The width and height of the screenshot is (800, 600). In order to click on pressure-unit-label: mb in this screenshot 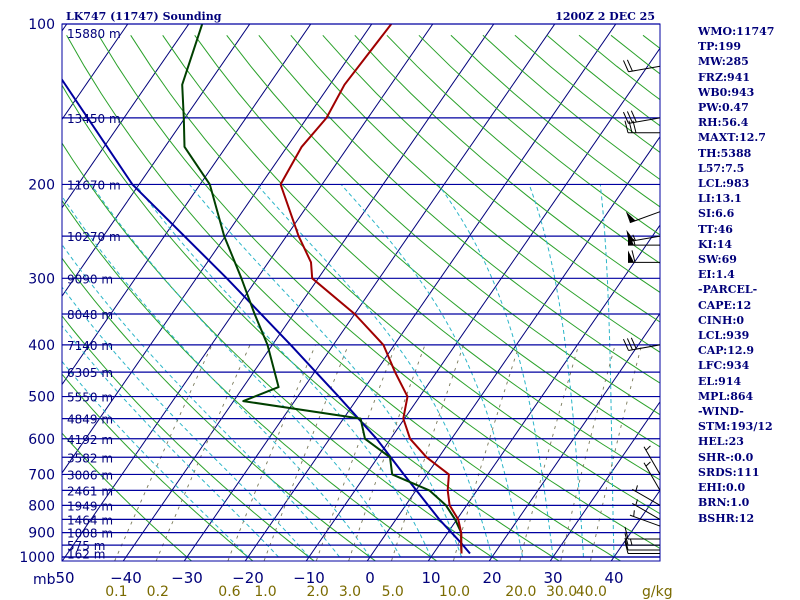, I will do `click(44, 580)`.